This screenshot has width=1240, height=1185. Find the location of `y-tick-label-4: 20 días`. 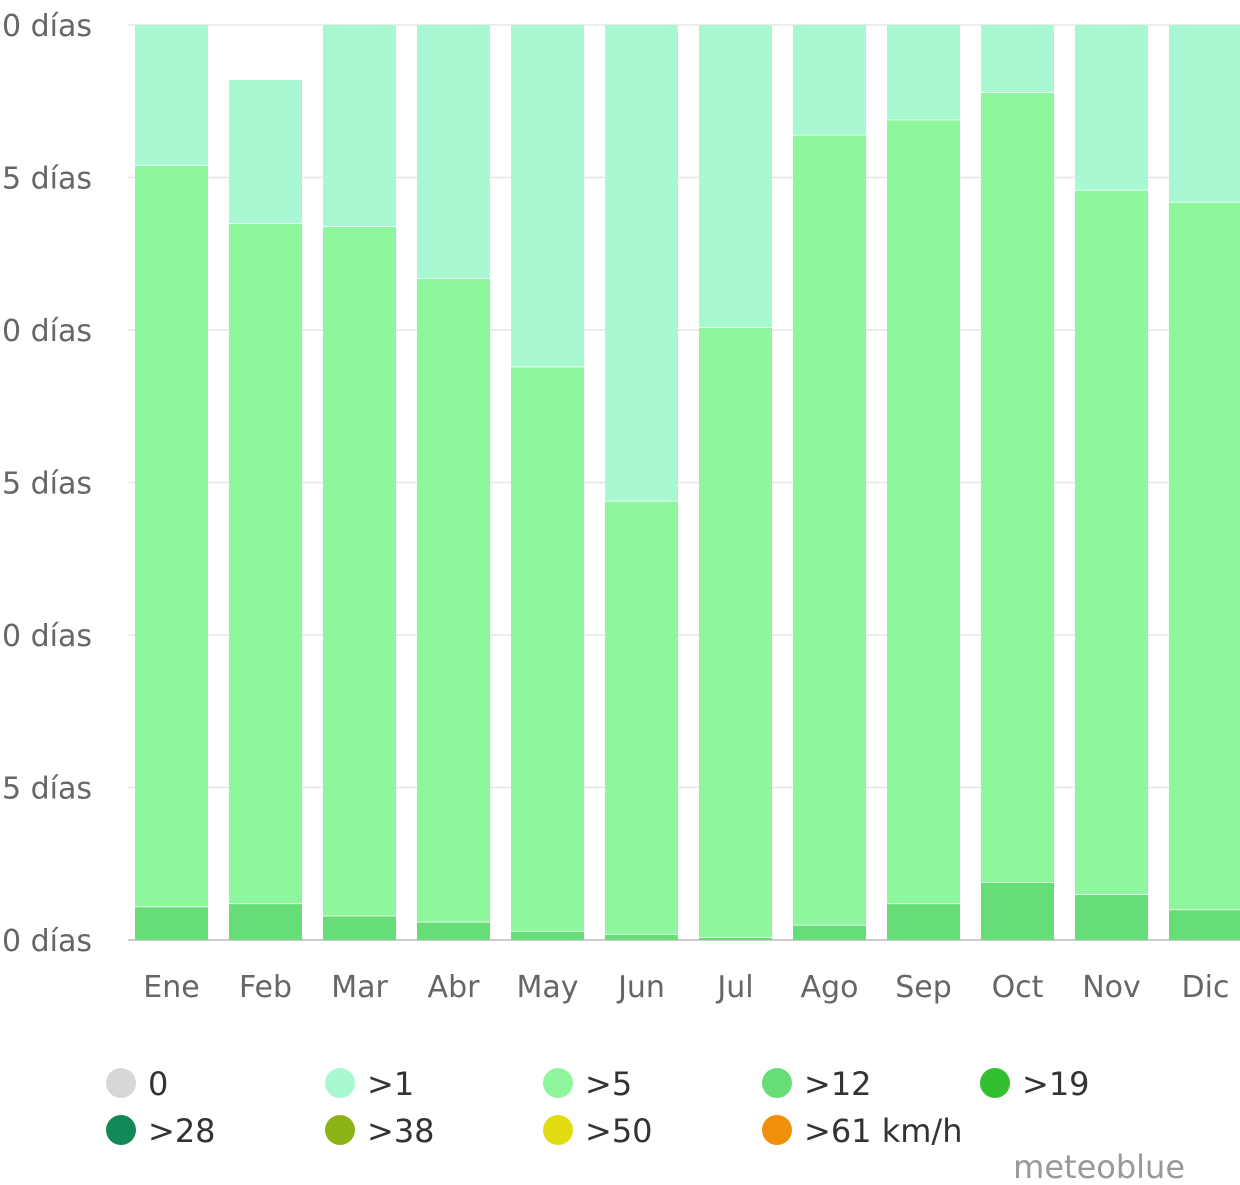

y-tick-label-4: 20 días is located at coordinates (46, 331).